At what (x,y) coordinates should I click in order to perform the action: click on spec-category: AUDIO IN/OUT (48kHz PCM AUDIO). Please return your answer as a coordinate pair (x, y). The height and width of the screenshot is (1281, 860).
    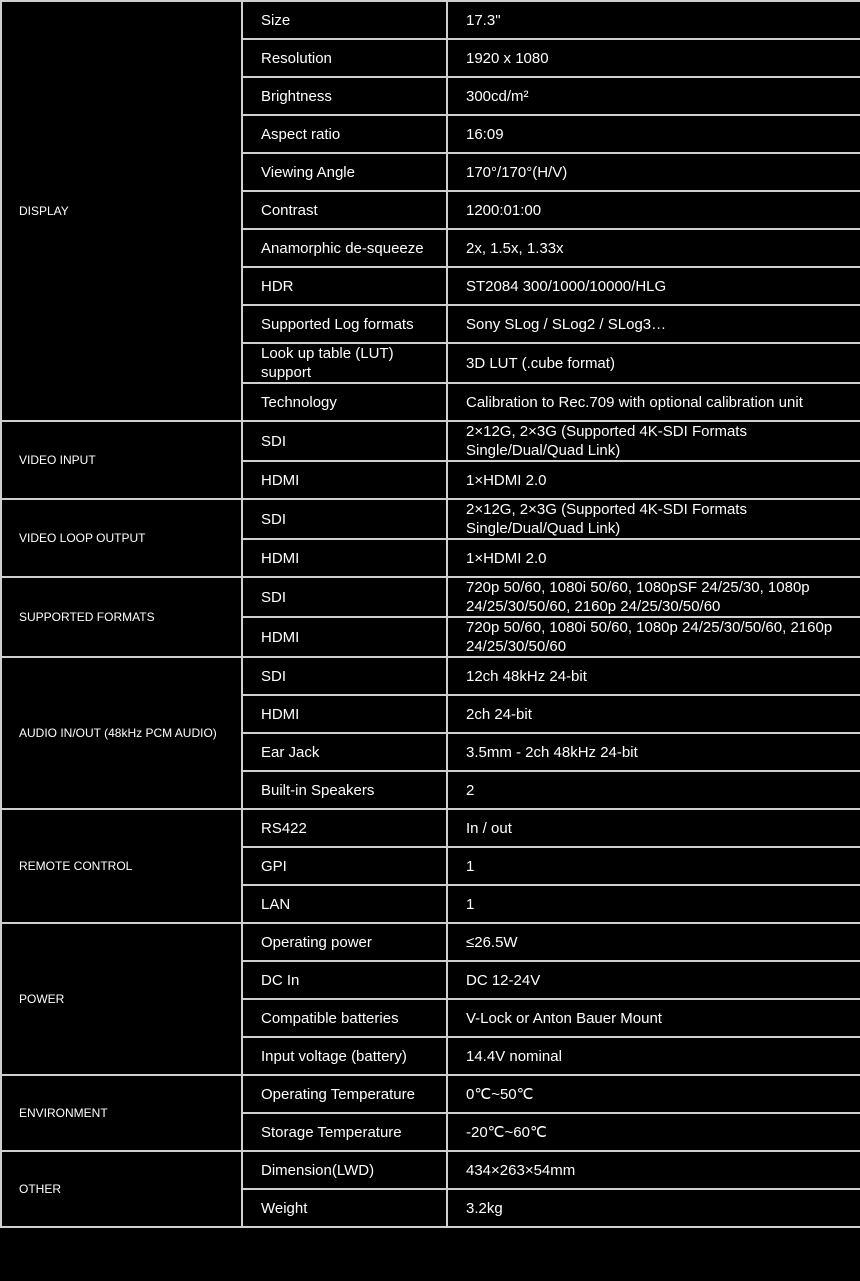
    Looking at the image, I should click on (121, 733).